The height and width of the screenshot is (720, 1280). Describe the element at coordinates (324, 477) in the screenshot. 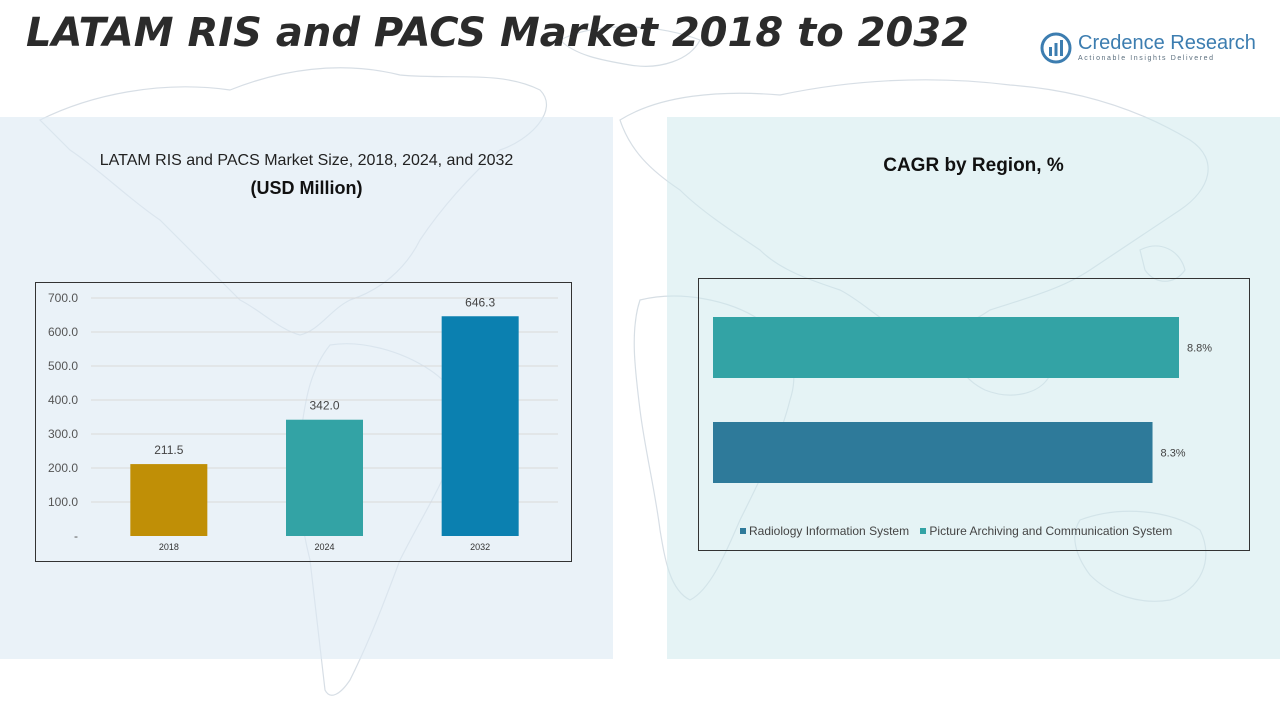

I see `bar-2024` at that location.